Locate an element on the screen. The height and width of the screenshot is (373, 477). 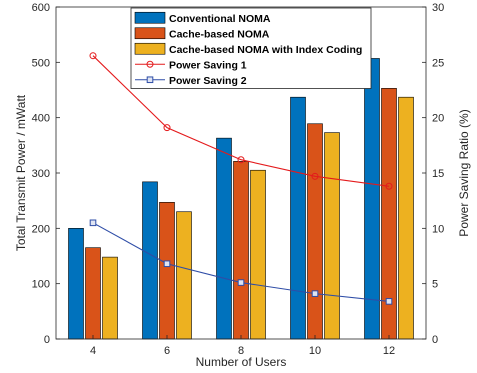
y-tick-label: 200 is located at coordinates (41, 229).